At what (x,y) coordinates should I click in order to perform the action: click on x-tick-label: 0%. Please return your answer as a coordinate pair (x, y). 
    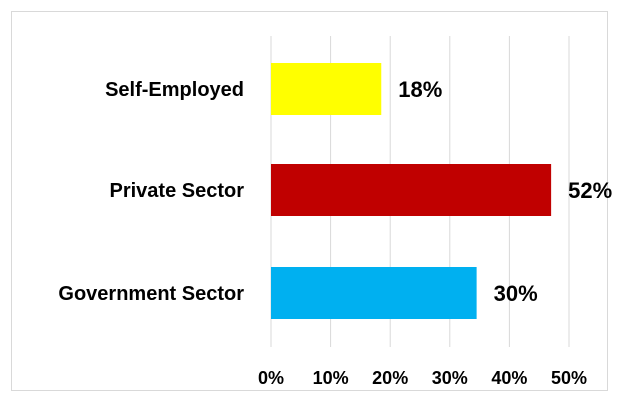
    Looking at the image, I should click on (271, 378).